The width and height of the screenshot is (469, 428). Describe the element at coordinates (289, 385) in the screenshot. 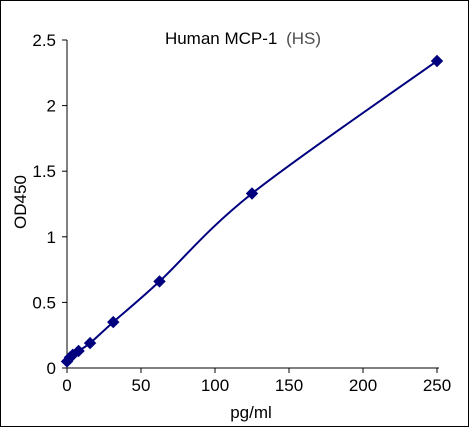

I see `x-tick-label: 150` at that location.